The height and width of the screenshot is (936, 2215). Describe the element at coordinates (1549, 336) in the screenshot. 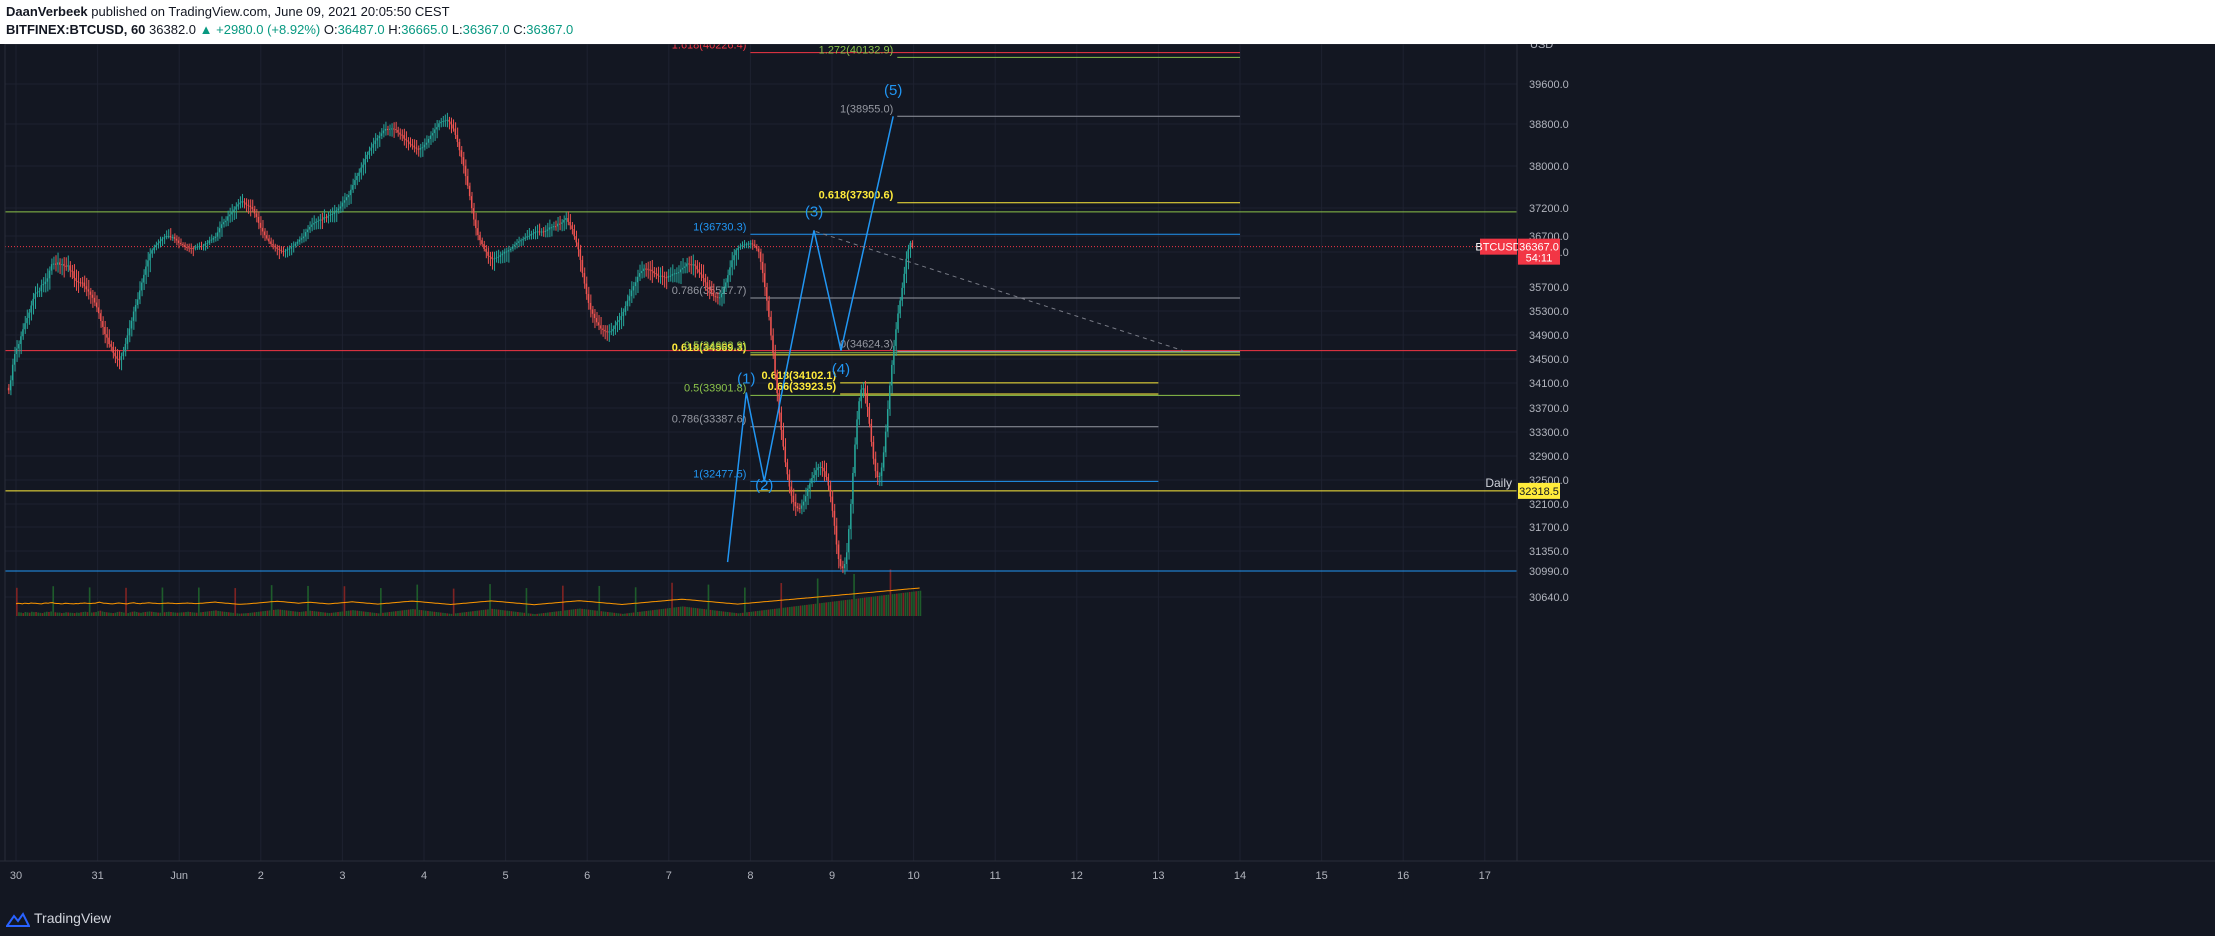

I see `y-tick-label: 34900.0` at that location.